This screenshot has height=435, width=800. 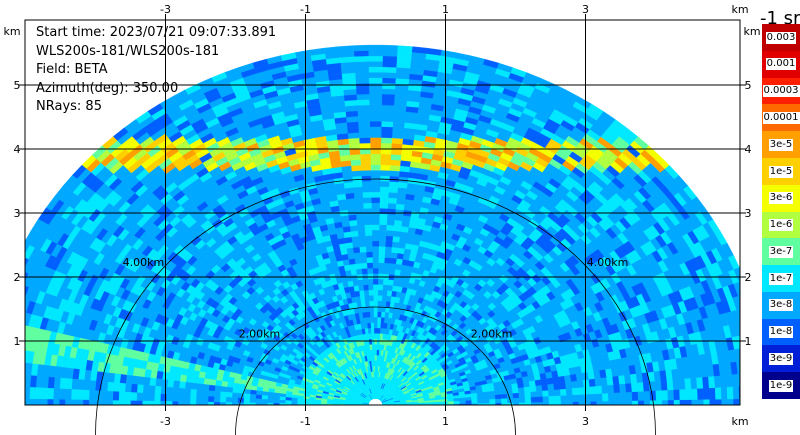 I want to click on y-tick-label-right: 3, so click(x=748, y=213).